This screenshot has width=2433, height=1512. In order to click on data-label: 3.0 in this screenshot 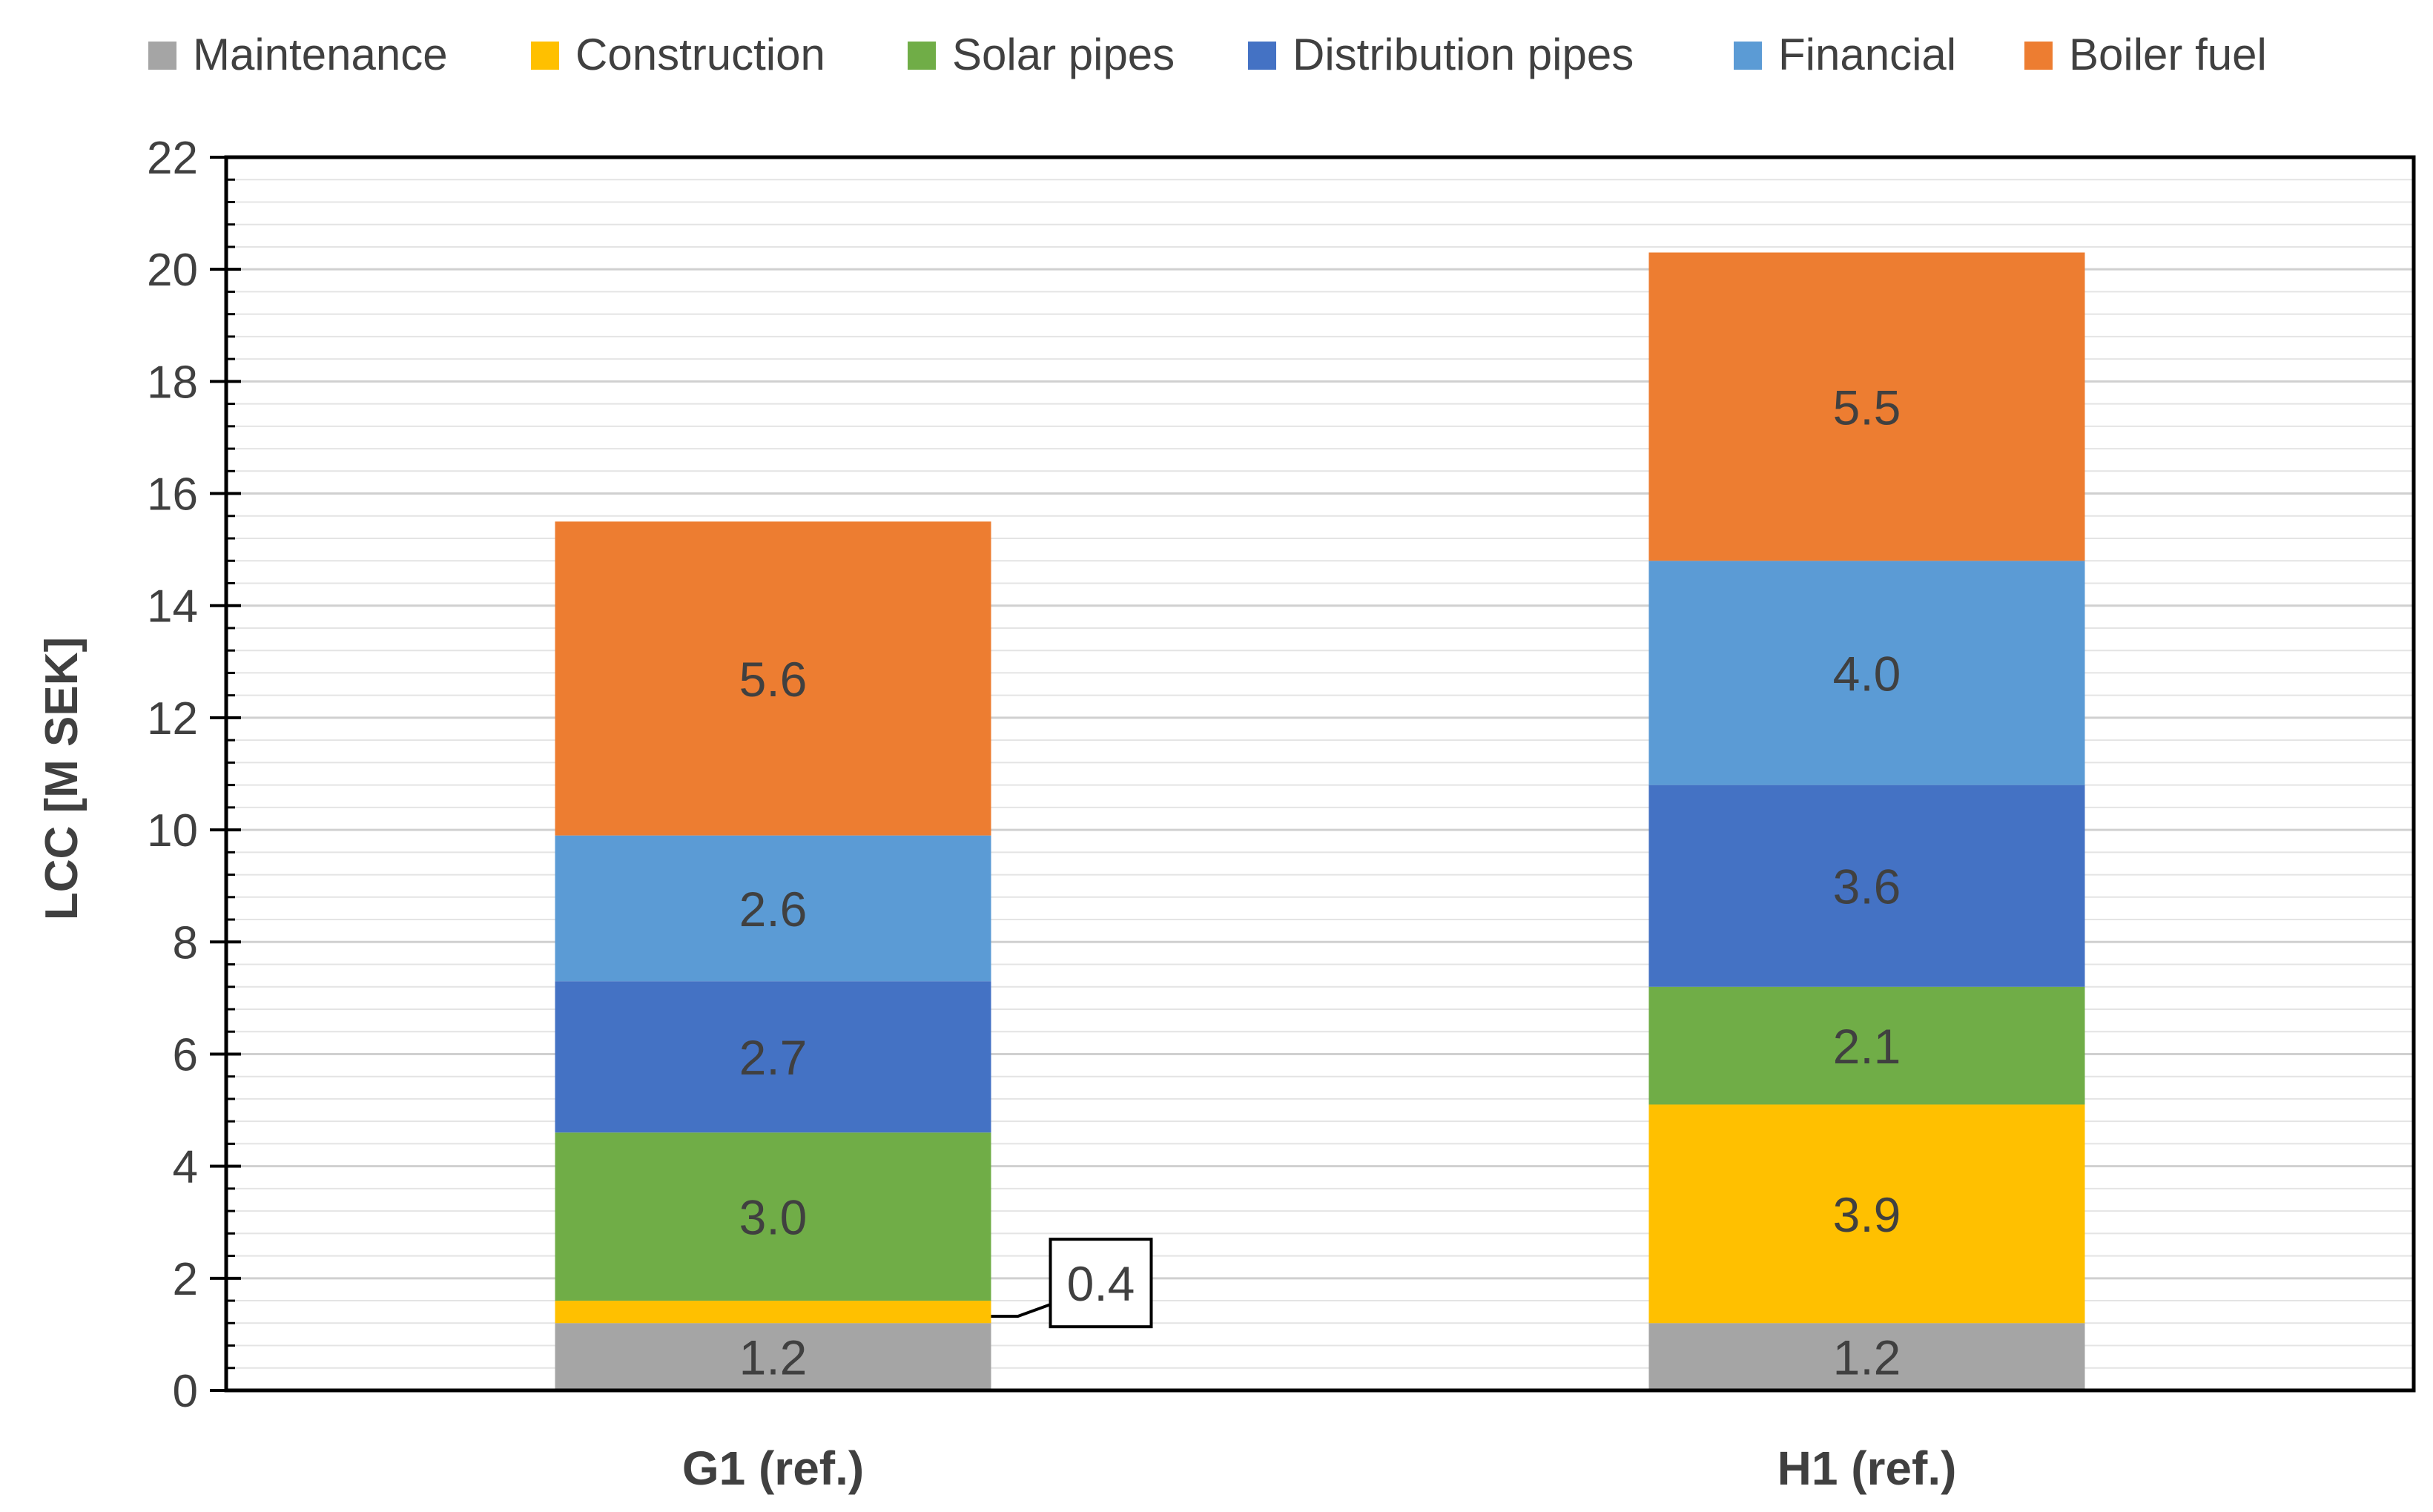, I will do `click(773, 1217)`.